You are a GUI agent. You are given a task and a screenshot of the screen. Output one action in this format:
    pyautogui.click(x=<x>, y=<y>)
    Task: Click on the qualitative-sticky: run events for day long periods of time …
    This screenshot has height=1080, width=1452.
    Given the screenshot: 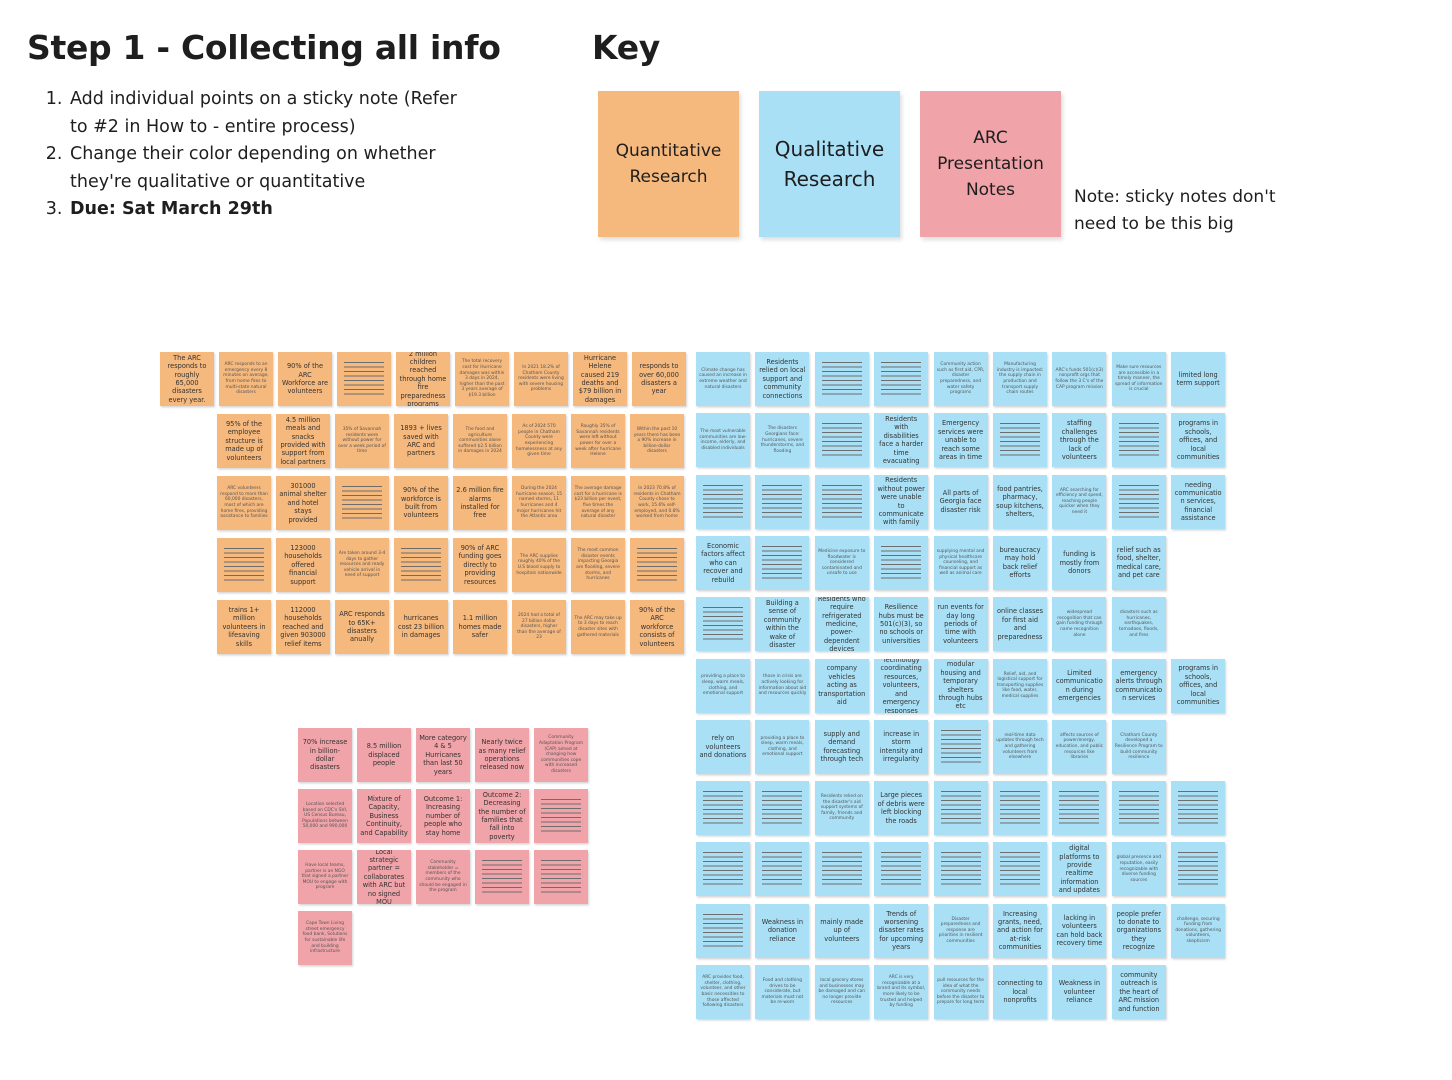 What is the action you would take?
    pyautogui.click(x=960, y=624)
    